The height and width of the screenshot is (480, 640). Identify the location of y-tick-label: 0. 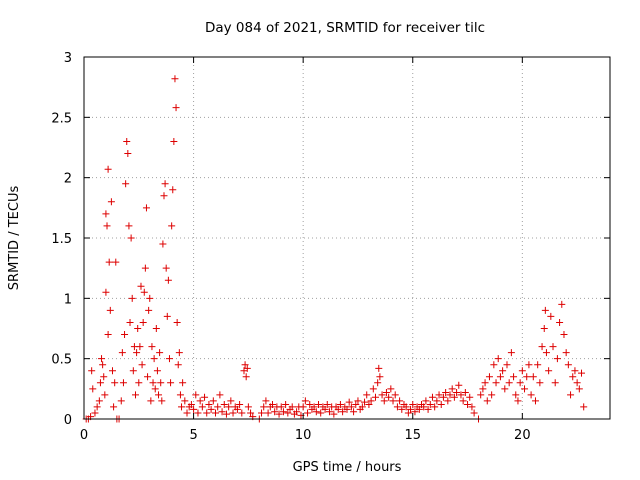
(68, 420).